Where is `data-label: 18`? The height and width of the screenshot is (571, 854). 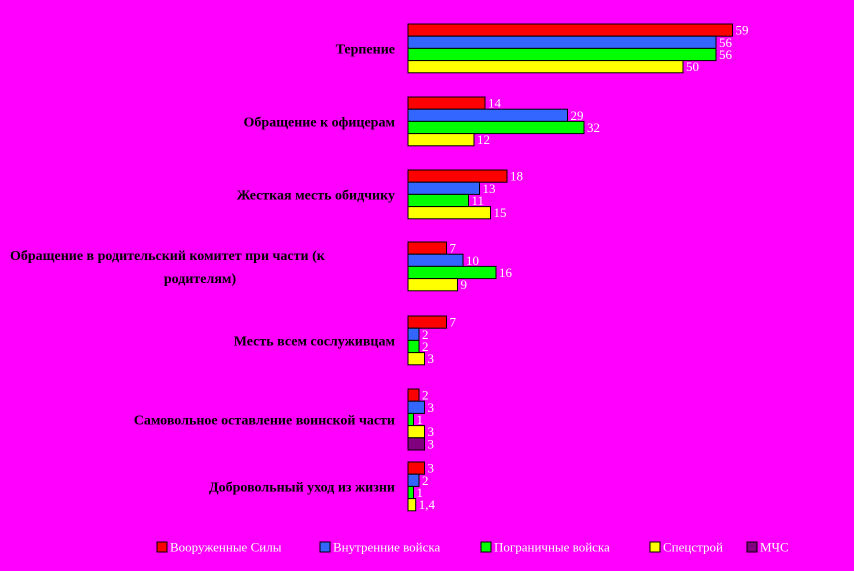
data-label: 18 is located at coordinates (516, 176).